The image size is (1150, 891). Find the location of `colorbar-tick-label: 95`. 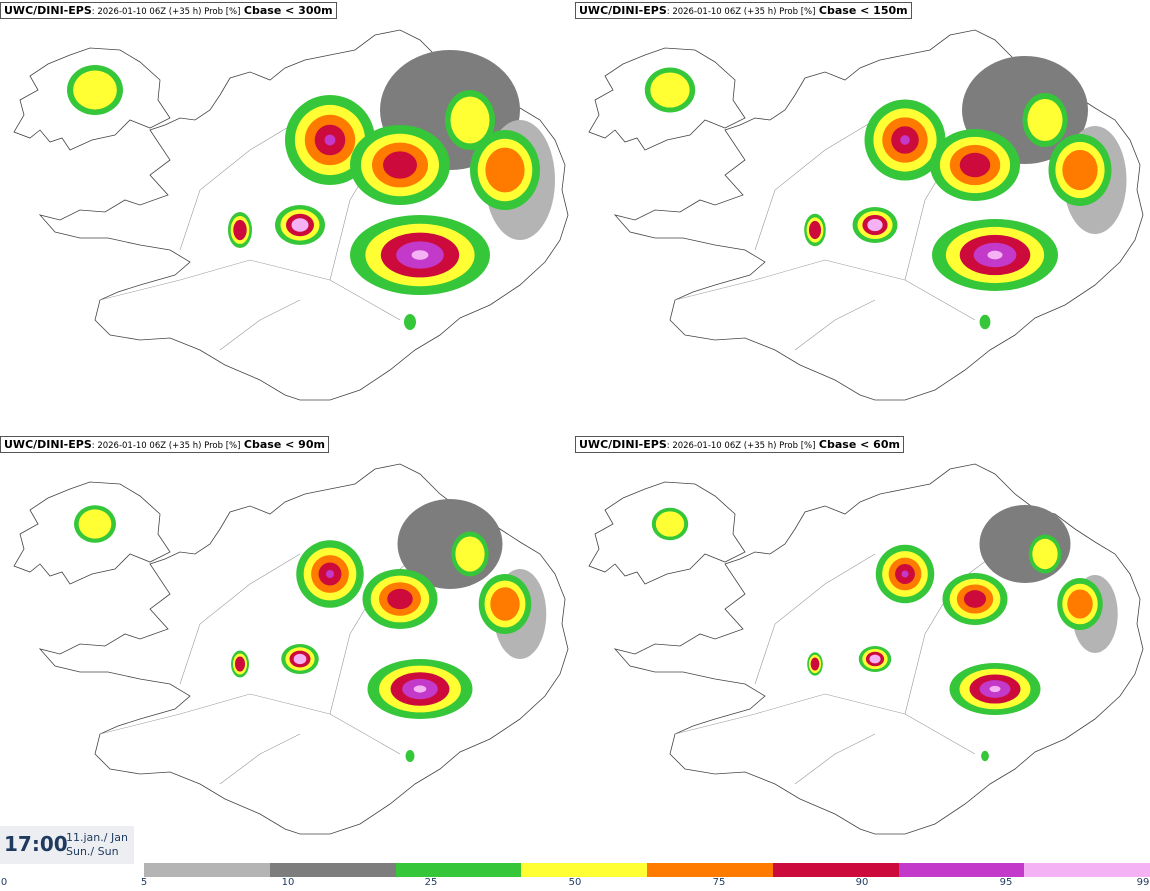

colorbar-tick-label: 95 is located at coordinates (1006, 882).